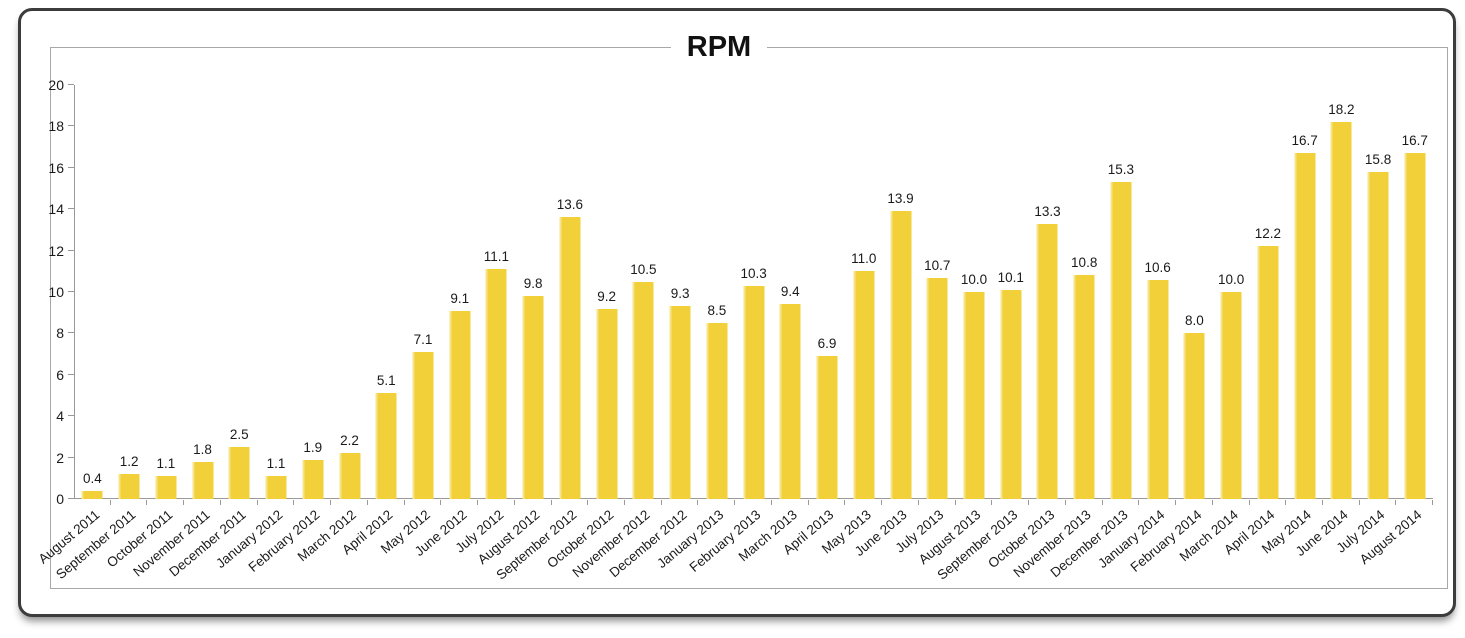 The height and width of the screenshot is (638, 1465). I want to click on bar-value-label: 1.1, so click(166, 463).